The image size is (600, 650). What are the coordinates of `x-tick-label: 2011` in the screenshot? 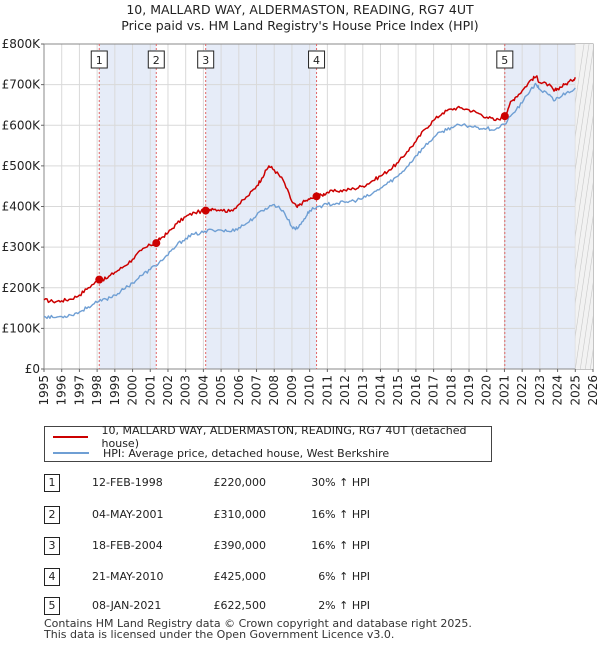 It's located at (327, 390).